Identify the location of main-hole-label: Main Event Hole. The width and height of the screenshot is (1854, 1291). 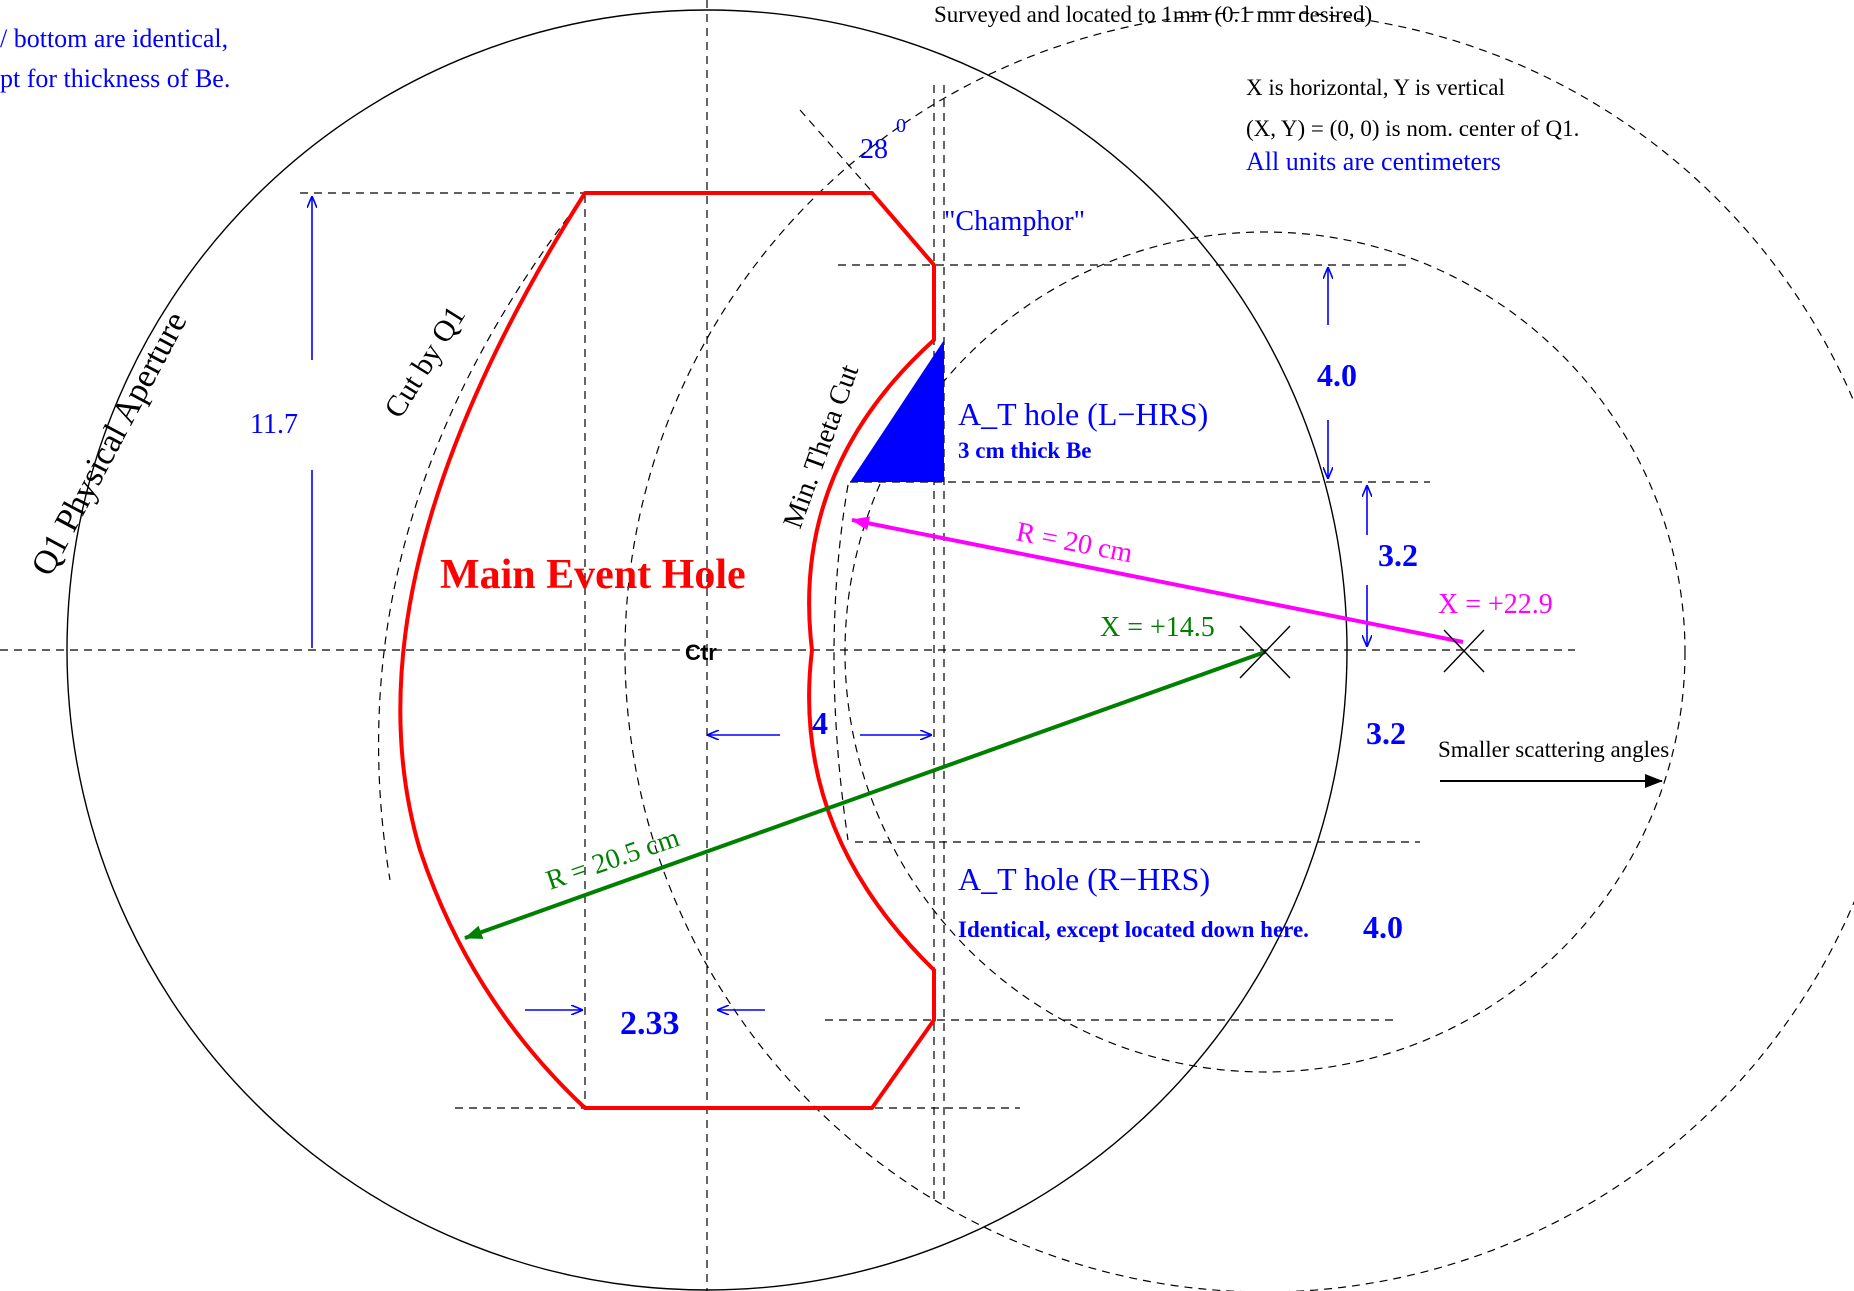
(593, 575).